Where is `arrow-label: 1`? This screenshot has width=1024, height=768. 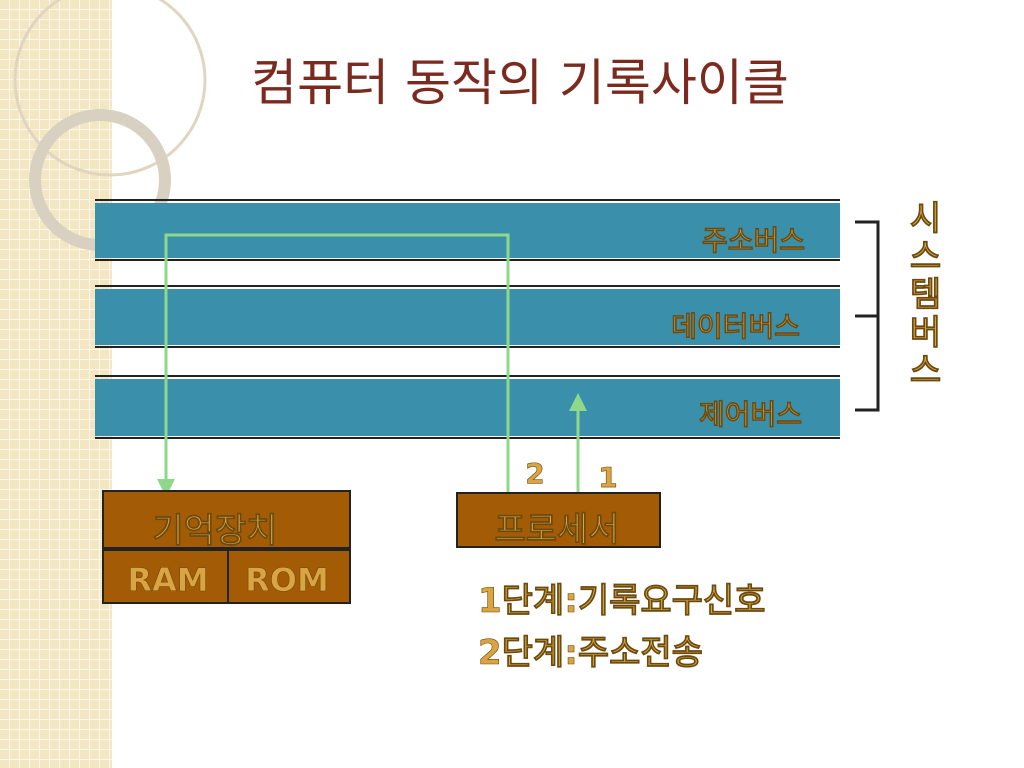 arrow-label: 1 is located at coordinates (607, 477).